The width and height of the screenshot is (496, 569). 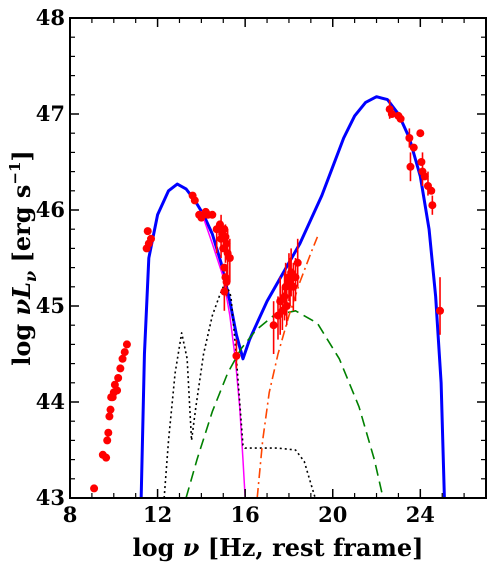 I want to click on model-curve-ssc, so click(x=284, y=404).